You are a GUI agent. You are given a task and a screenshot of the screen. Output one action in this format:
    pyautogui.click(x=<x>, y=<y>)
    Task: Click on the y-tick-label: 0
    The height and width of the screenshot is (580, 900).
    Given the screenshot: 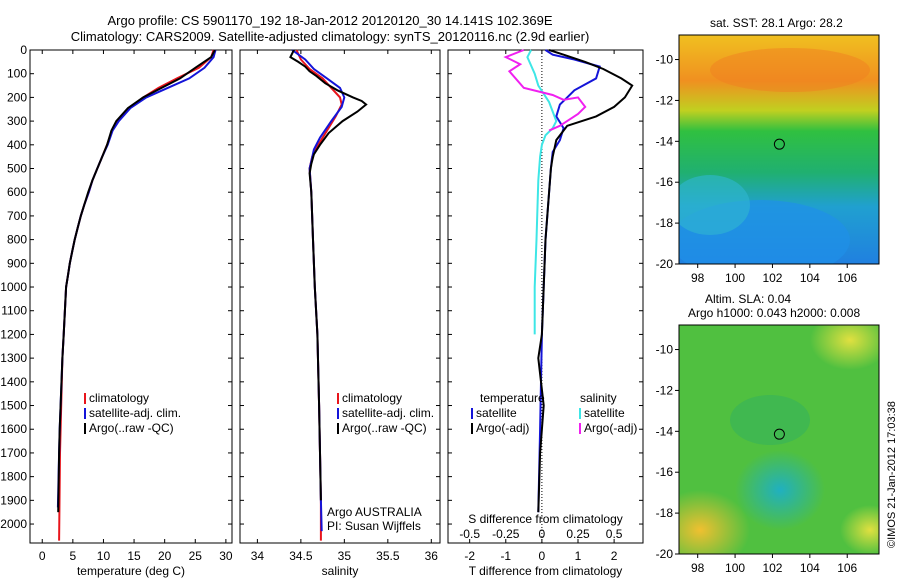 What is the action you would take?
    pyautogui.click(x=23, y=50)
    